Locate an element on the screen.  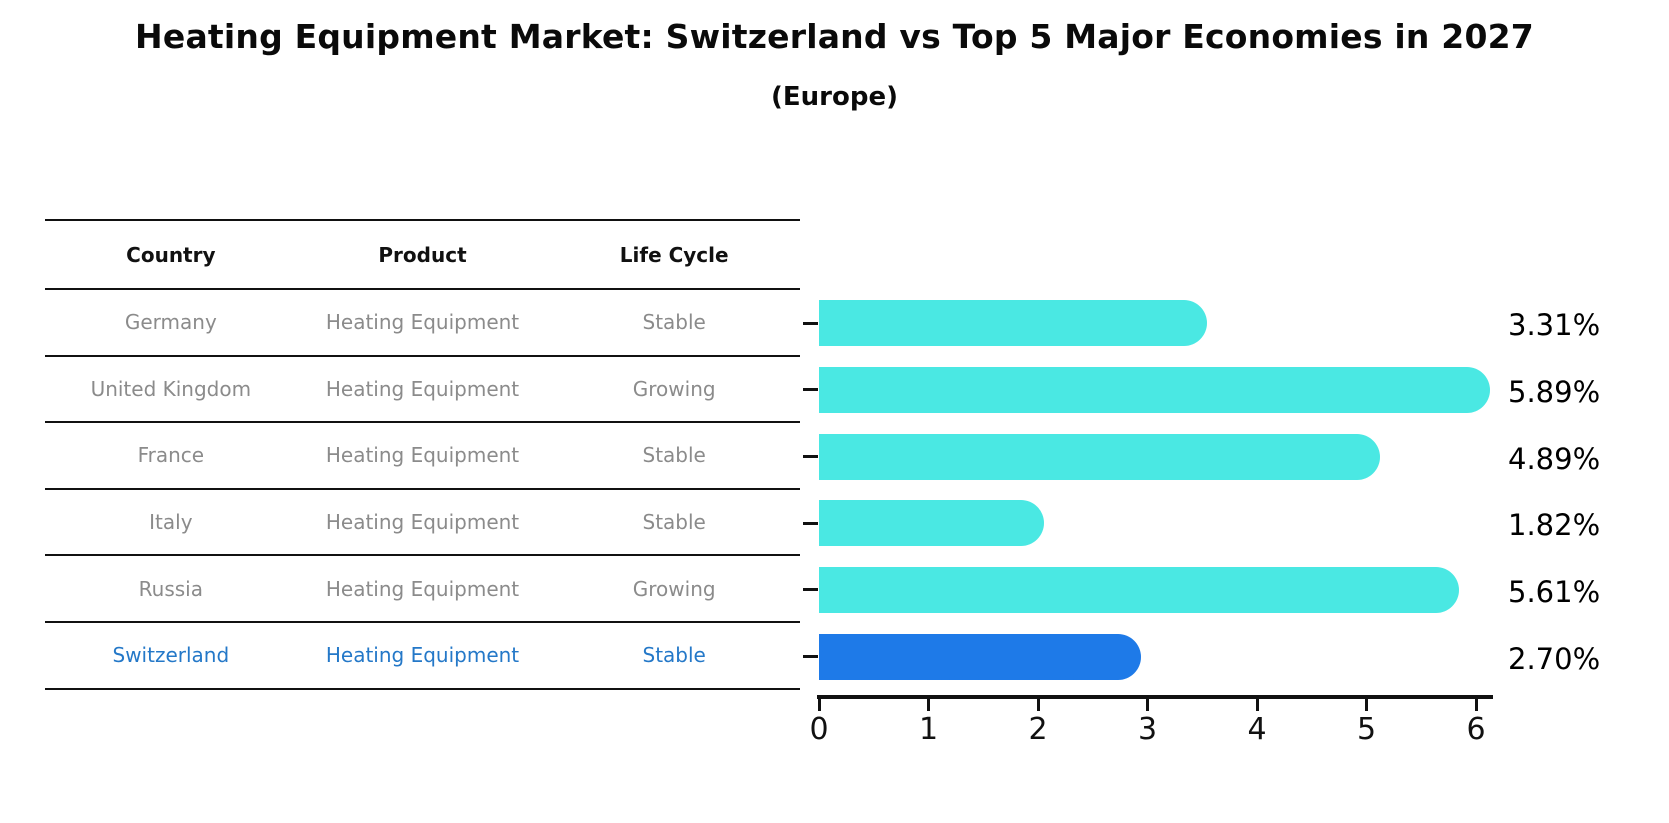
cell-country: Germany is located at coordinates (170, 322).